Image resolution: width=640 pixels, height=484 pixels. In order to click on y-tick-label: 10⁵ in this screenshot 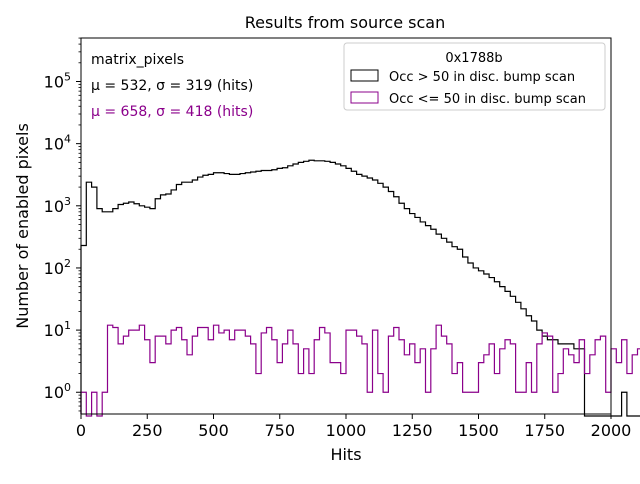, I will do `click(57, 81)`.